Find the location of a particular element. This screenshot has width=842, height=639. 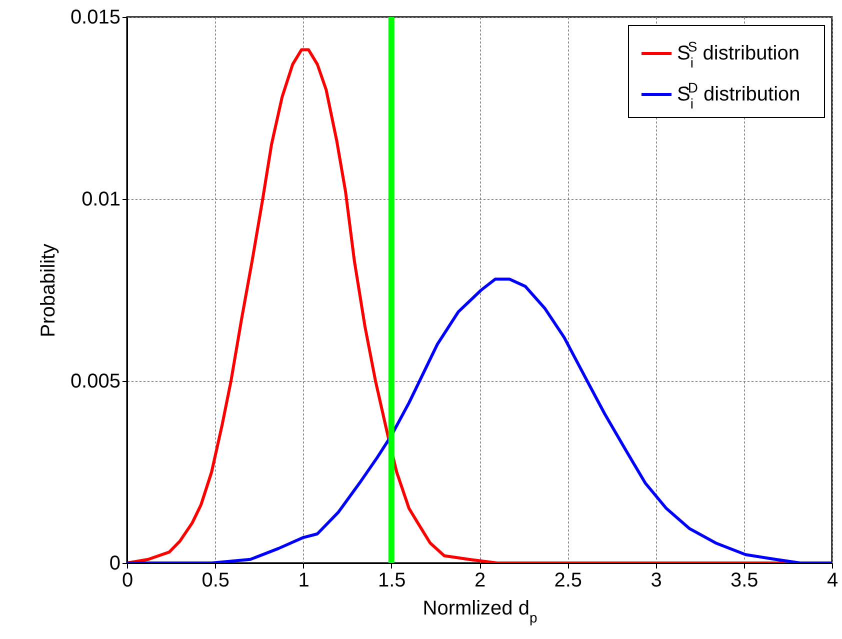

x-tick-label: 4 is located at coordinates (832, 581).